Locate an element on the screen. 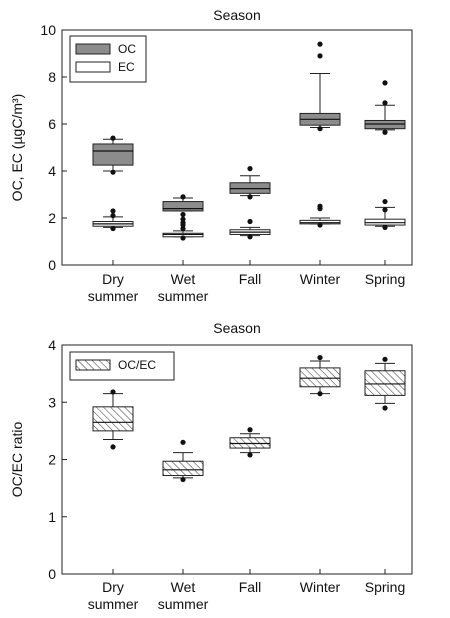 The width and height of the screenshot is (450, 618). y-tick-label: 6 is located at coordinates (52, 124).